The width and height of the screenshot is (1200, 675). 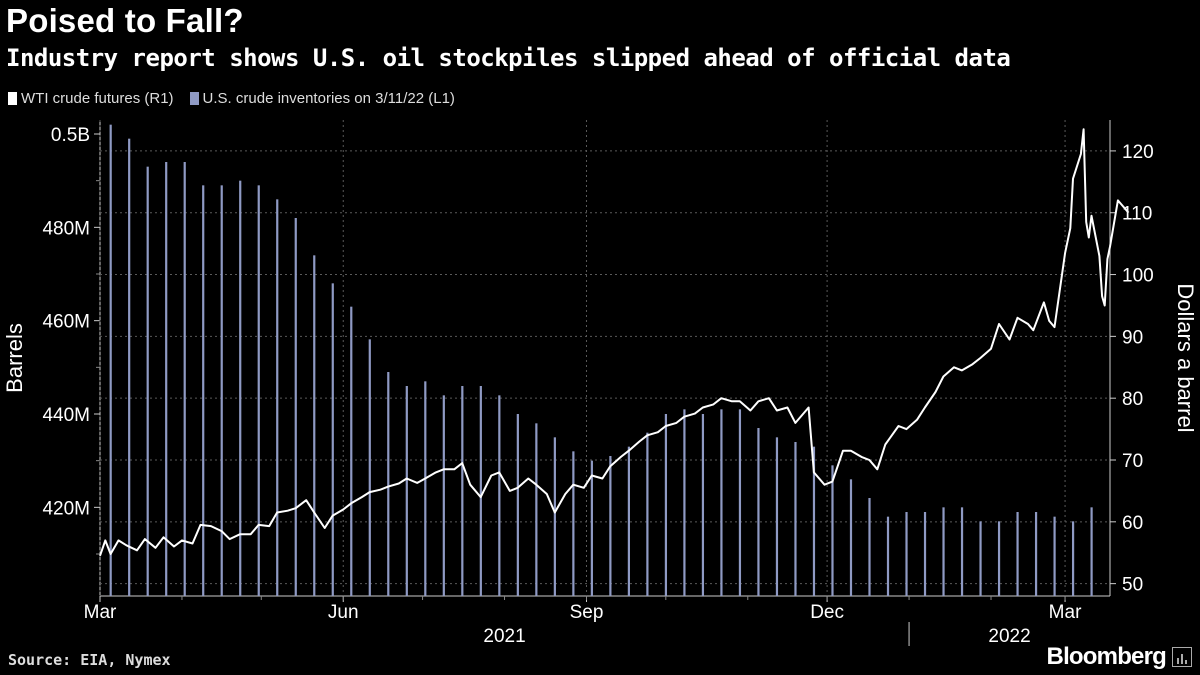 What do you see at coordinates (70, 135) in the screenshot?
I see `left-tick-label: 0.5B` at bounding box center [70, 135].